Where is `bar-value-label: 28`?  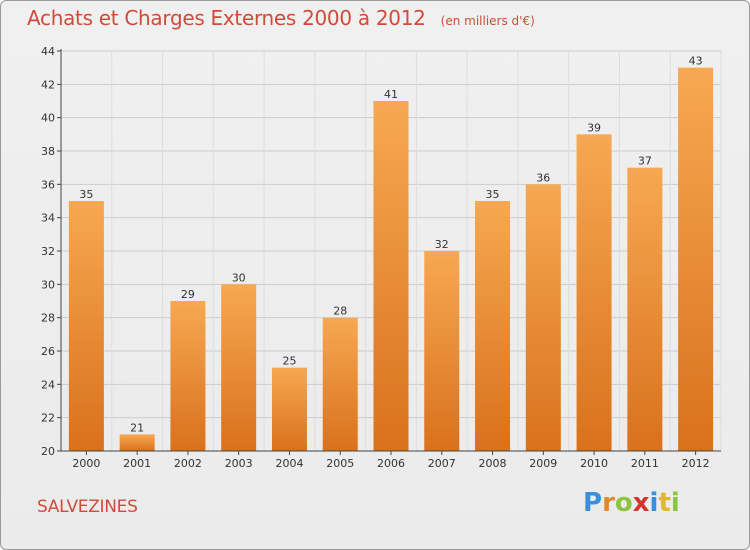 bar-value-label: 28 is located at coordinates (340, 311).